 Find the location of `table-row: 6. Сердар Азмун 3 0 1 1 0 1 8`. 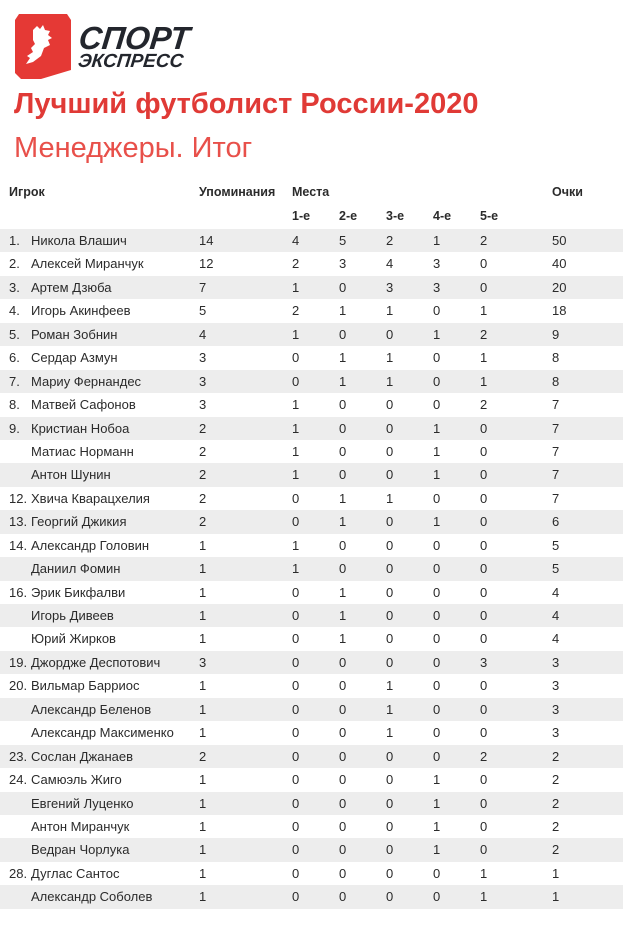

table-row: 6. Сердар Азмун 3 0 1 1 0 1 8 is located at coordinates (311, 357).